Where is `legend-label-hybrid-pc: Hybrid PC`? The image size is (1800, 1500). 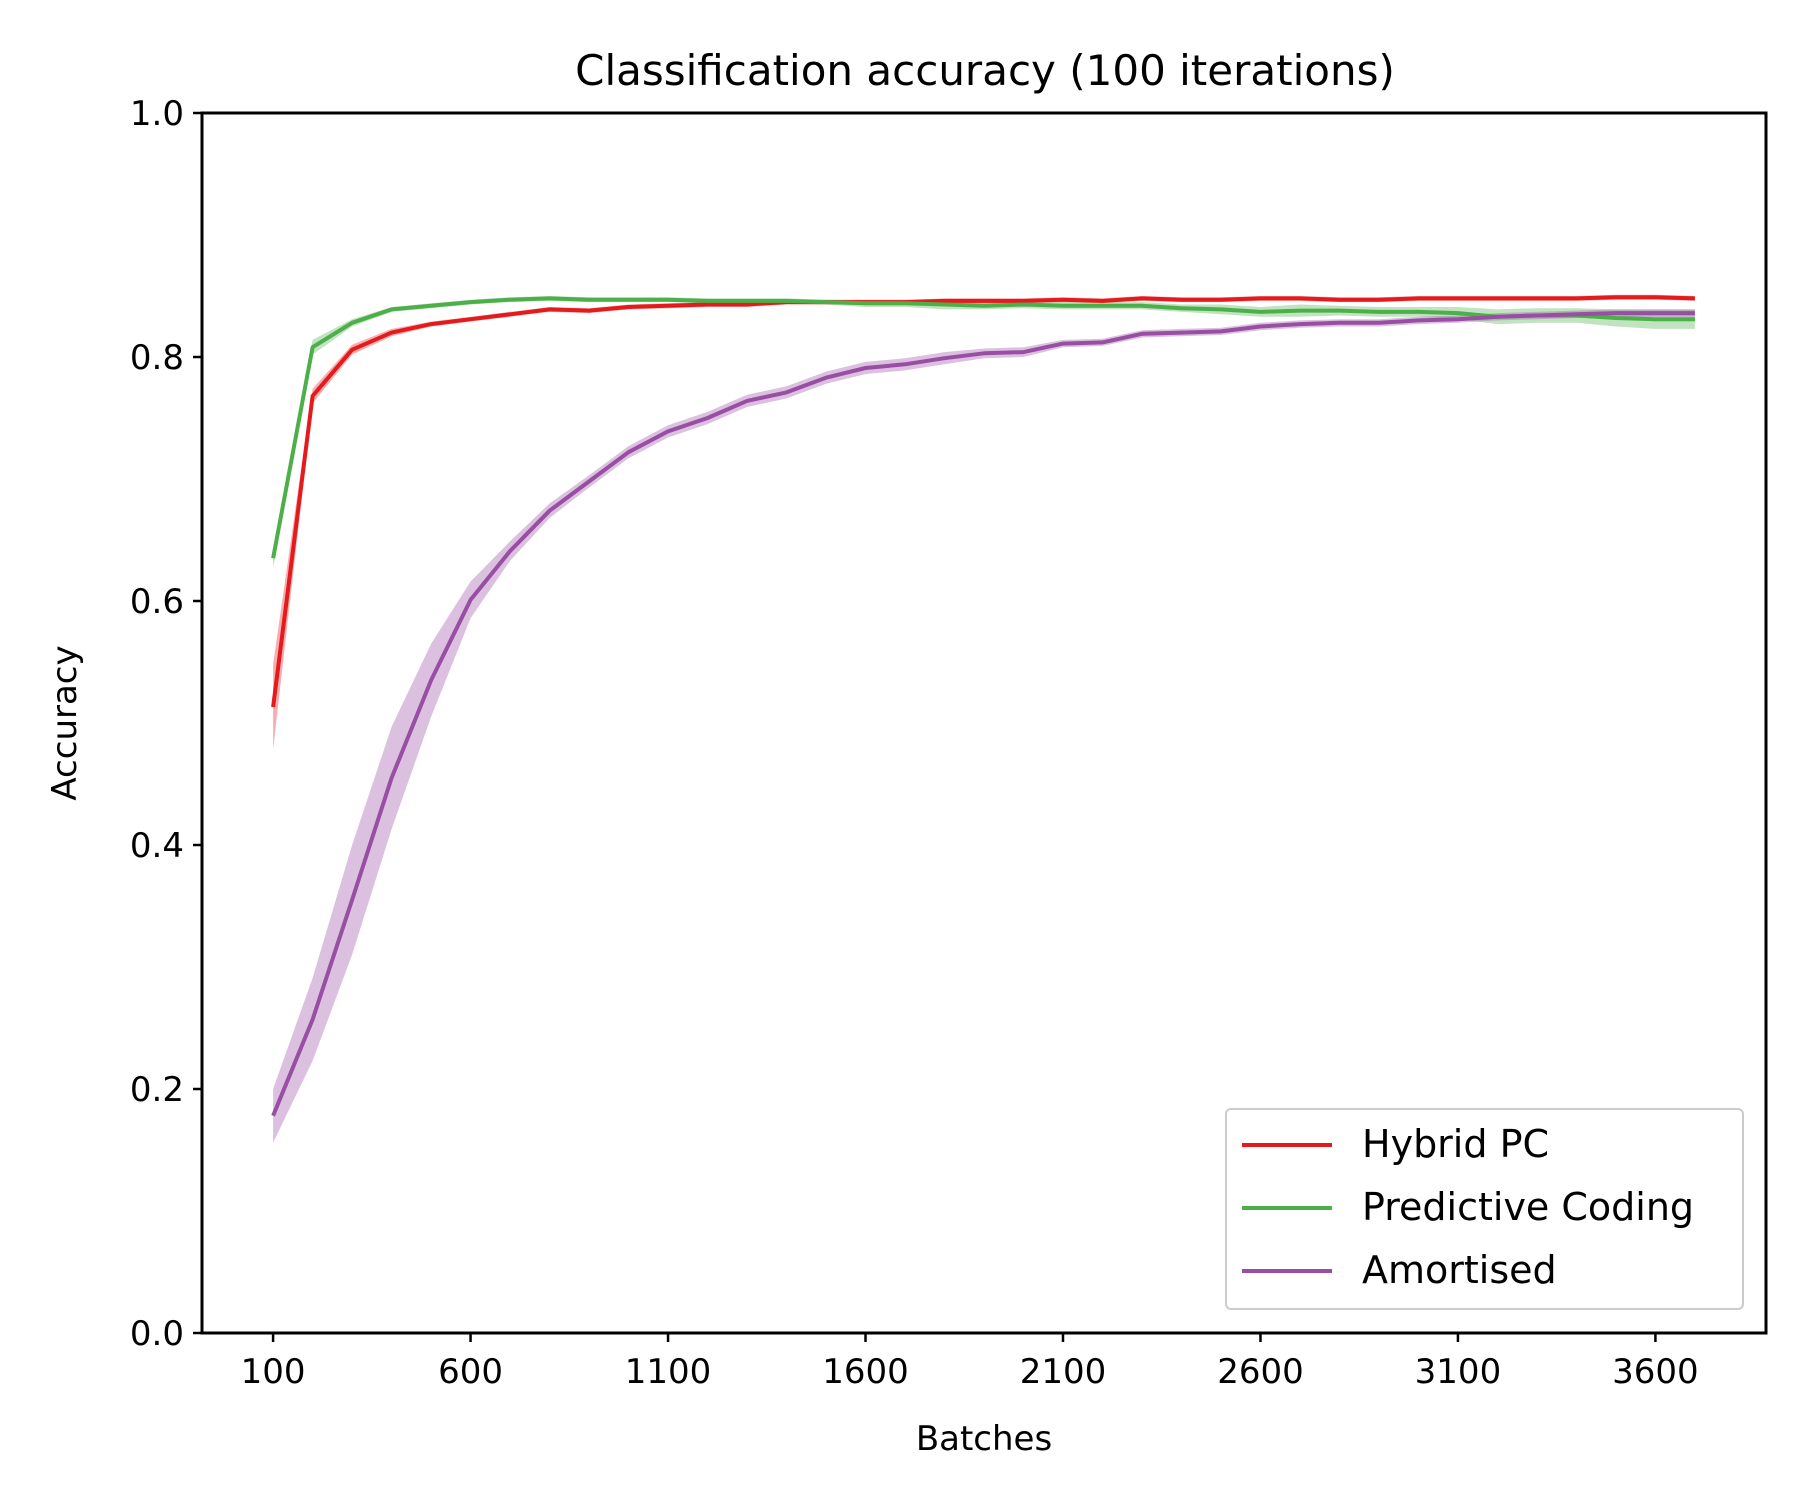
legend-label-hybrid-pc: Hybrid PC is located at coordinates (1455, 1144).